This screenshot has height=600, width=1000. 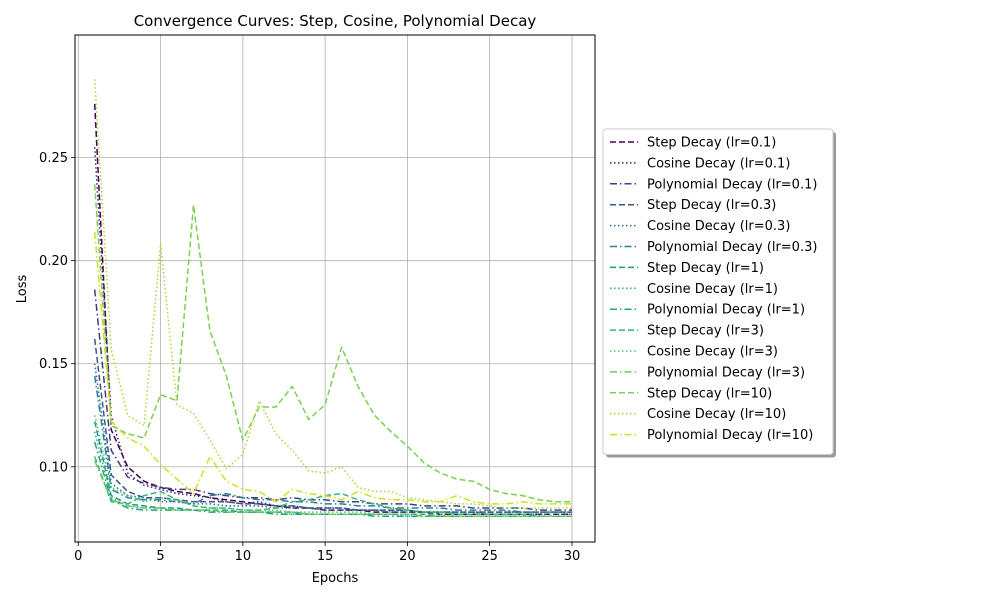 I want to click on legend-label: Cosine Decay (lr=3), so click(x=712, y=352).